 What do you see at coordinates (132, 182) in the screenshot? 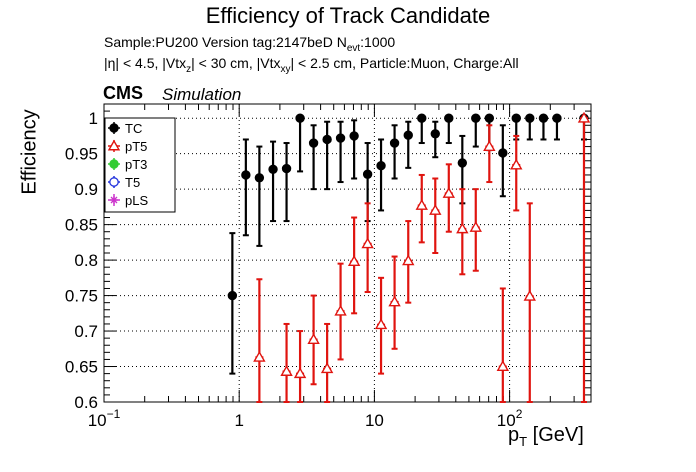
I see `legend-label: T5` at bounding box center [132, 182].